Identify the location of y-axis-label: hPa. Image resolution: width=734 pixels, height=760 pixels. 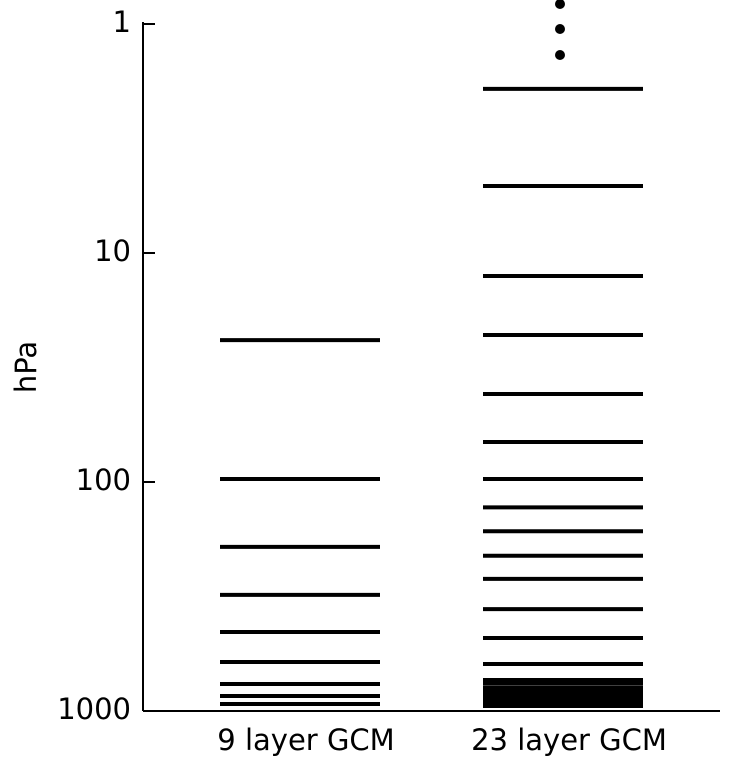
(26, 367).